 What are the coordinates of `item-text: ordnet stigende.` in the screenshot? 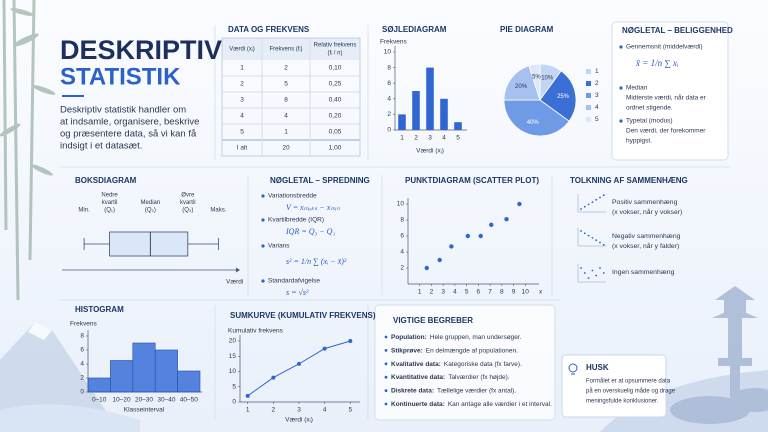 It's located at (649, 108).